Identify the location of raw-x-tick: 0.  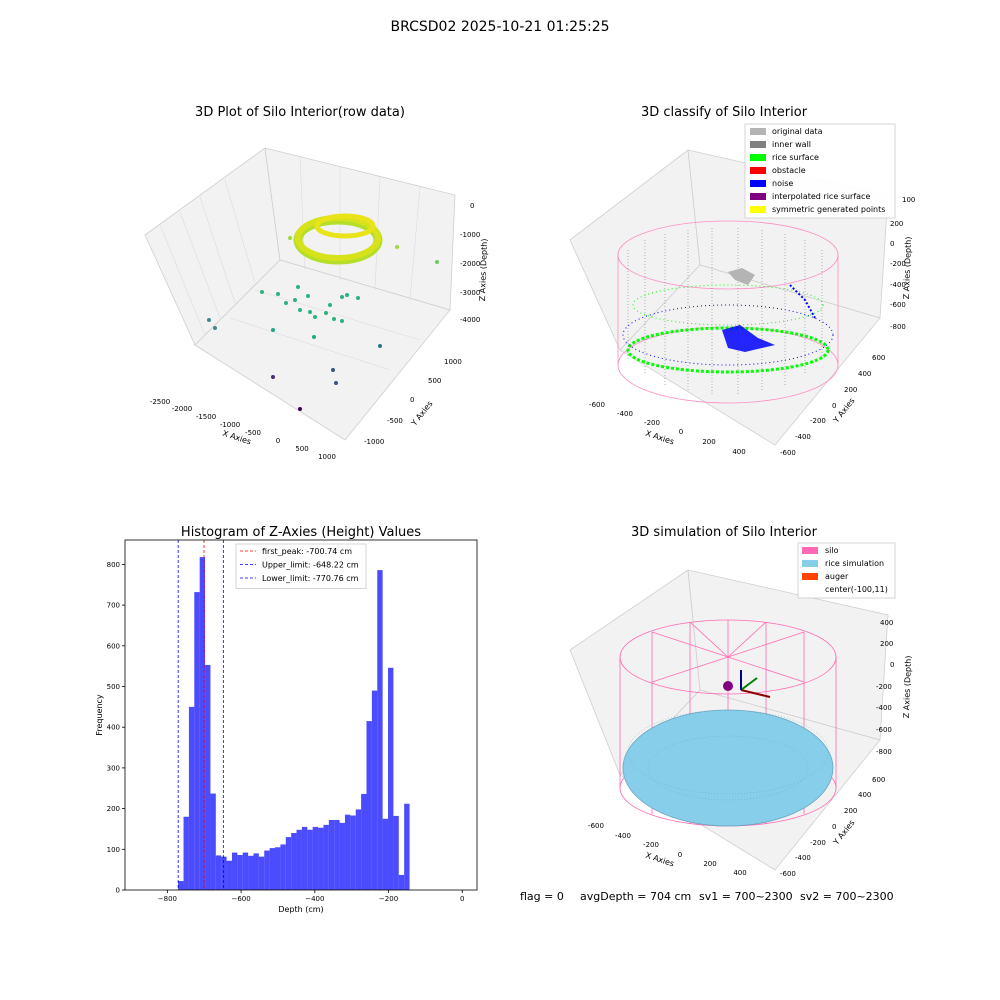
(278, 441).